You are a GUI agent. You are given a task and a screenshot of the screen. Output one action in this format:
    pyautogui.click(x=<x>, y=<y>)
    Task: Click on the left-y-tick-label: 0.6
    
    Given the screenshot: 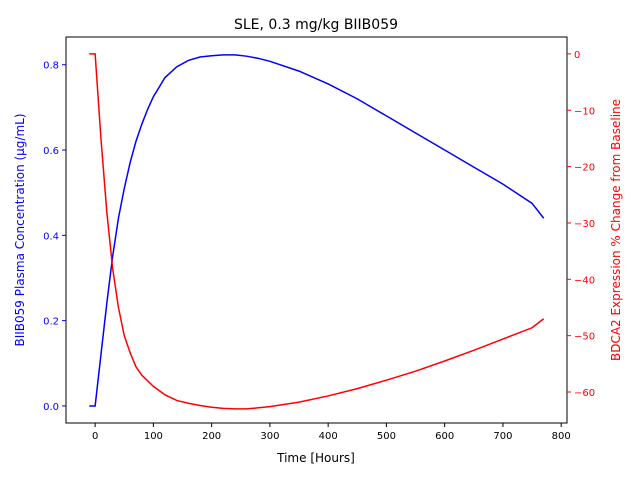 What is the action you would take?
    pyautogui.click(x=51, y=151)
    